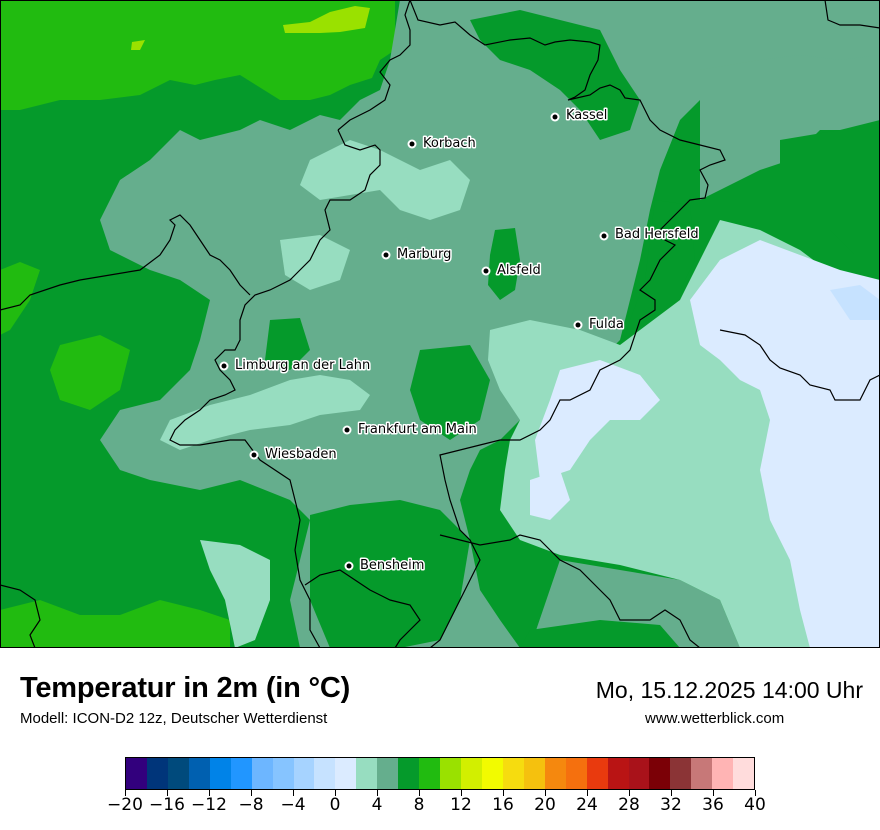 This screenshot has height=830, width=880. I want to click on city-marburg: Marburg, so click(417, 255).